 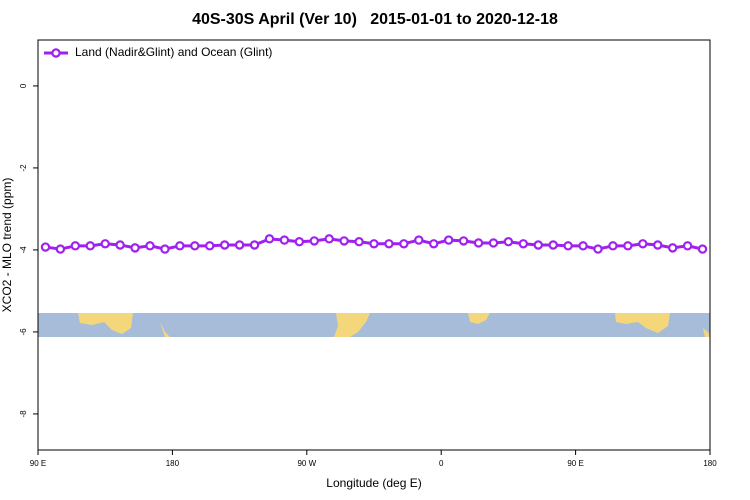 I want to click on y-tick-label: -8, so click(x=23, y=414).